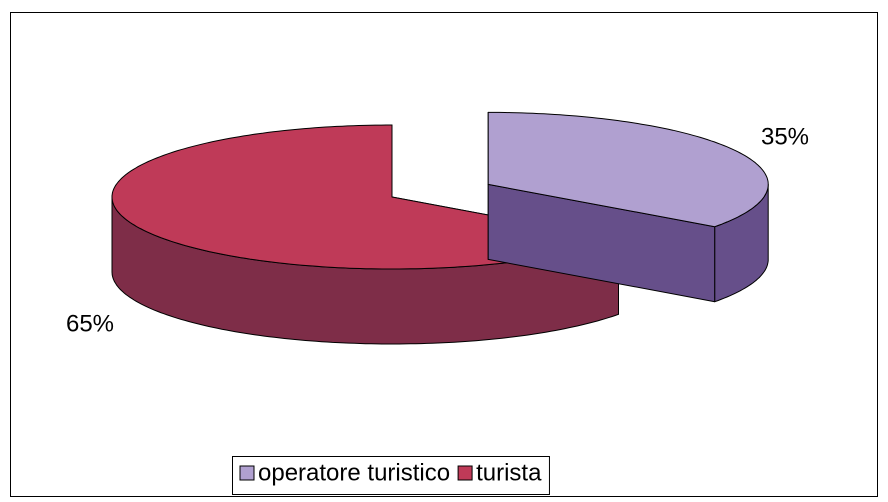 The width and height of the screenshot is (888, 502). Describe the element at coordinates (354, 472) in the screenshot. I see `legend-label: operatore turistico` at that location.